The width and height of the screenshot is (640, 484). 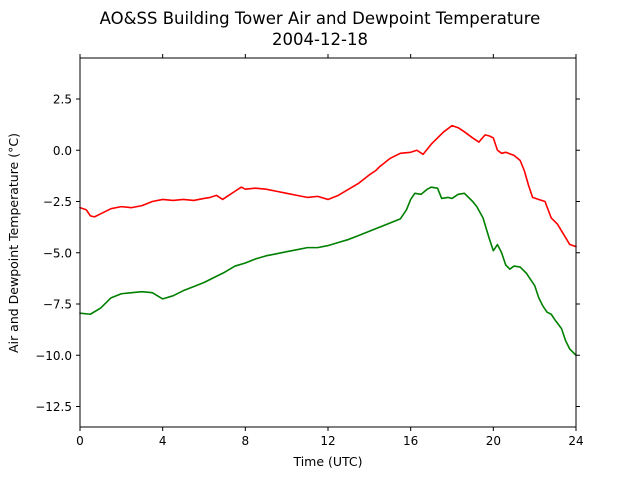 What do you see at coordinates (62, 100) in the screenshot?
I see `y-tick-label: 2.5` at bounding box center [62, 100].